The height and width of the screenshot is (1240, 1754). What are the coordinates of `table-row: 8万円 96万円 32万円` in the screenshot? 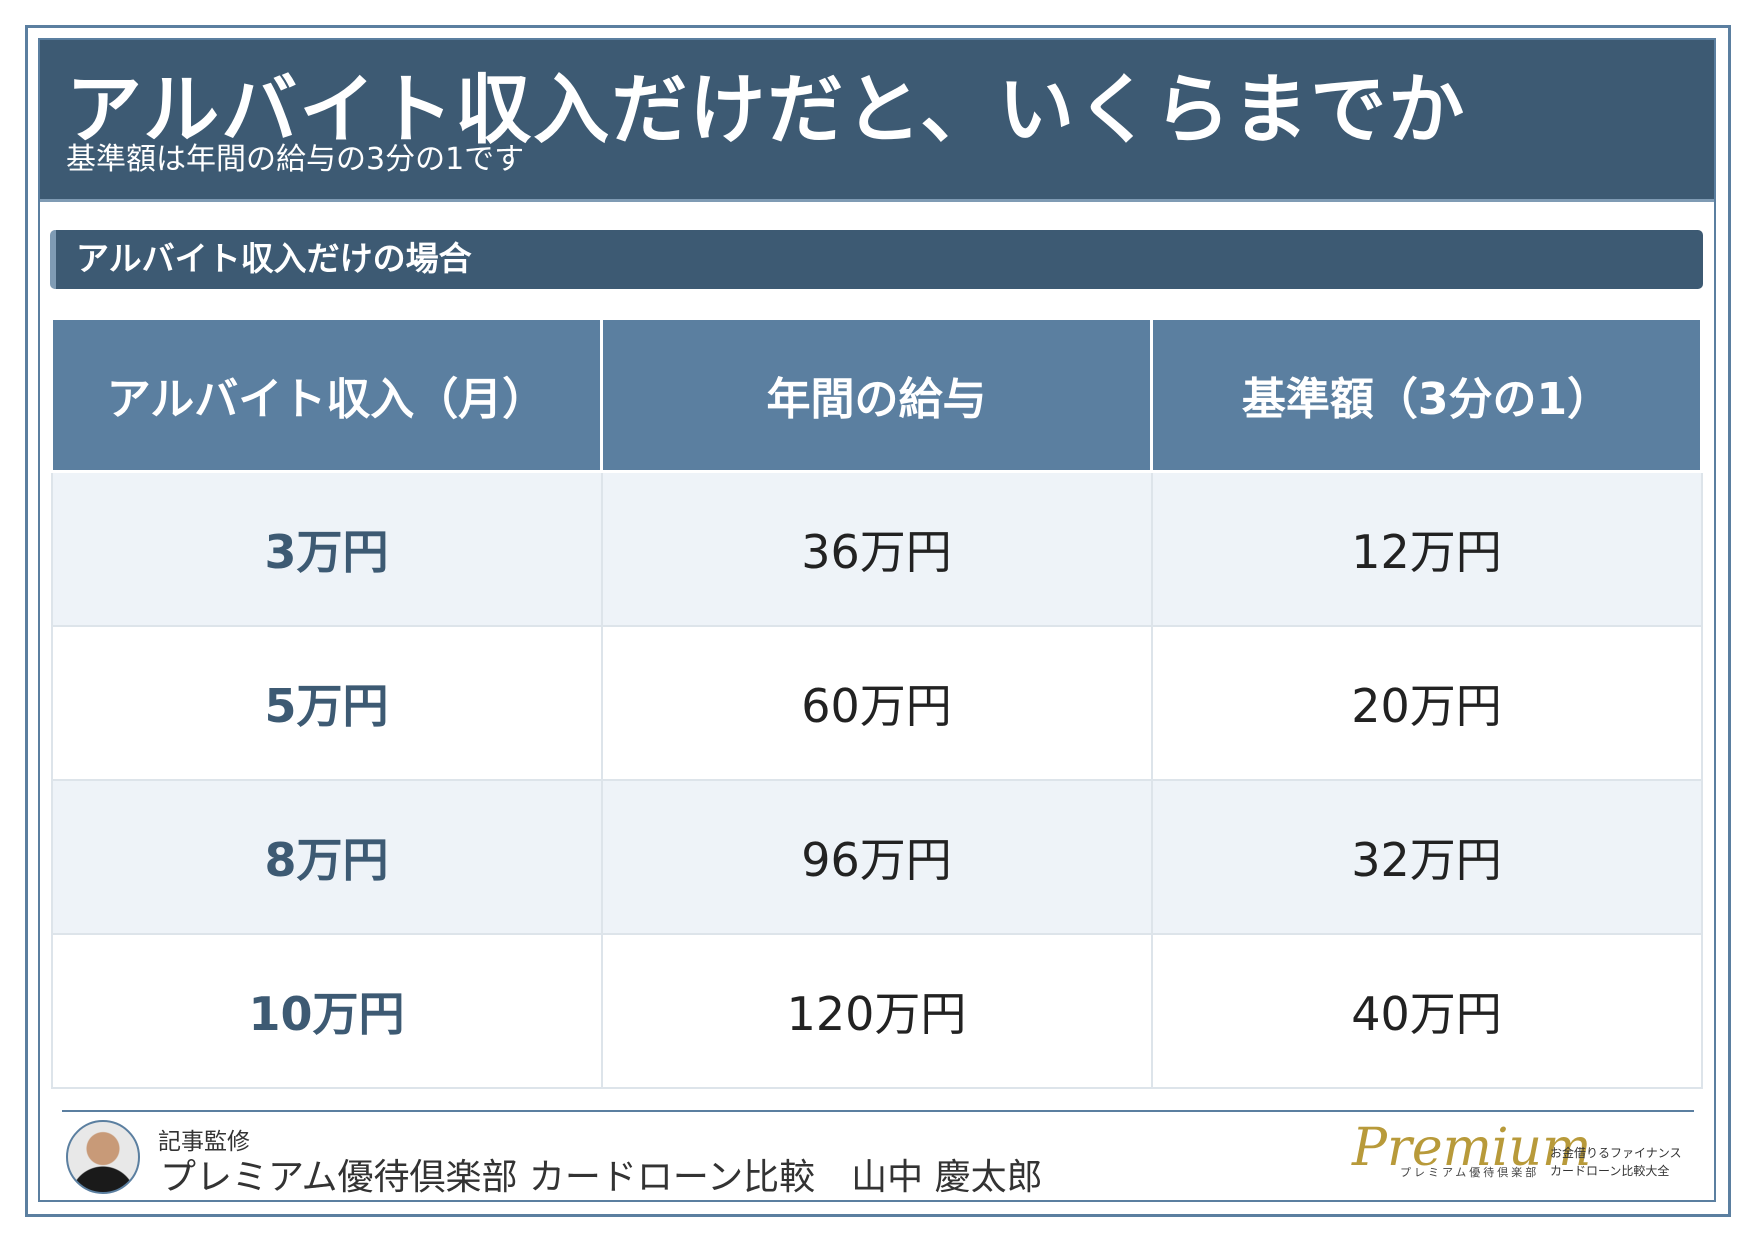 It's located at (876, 857).